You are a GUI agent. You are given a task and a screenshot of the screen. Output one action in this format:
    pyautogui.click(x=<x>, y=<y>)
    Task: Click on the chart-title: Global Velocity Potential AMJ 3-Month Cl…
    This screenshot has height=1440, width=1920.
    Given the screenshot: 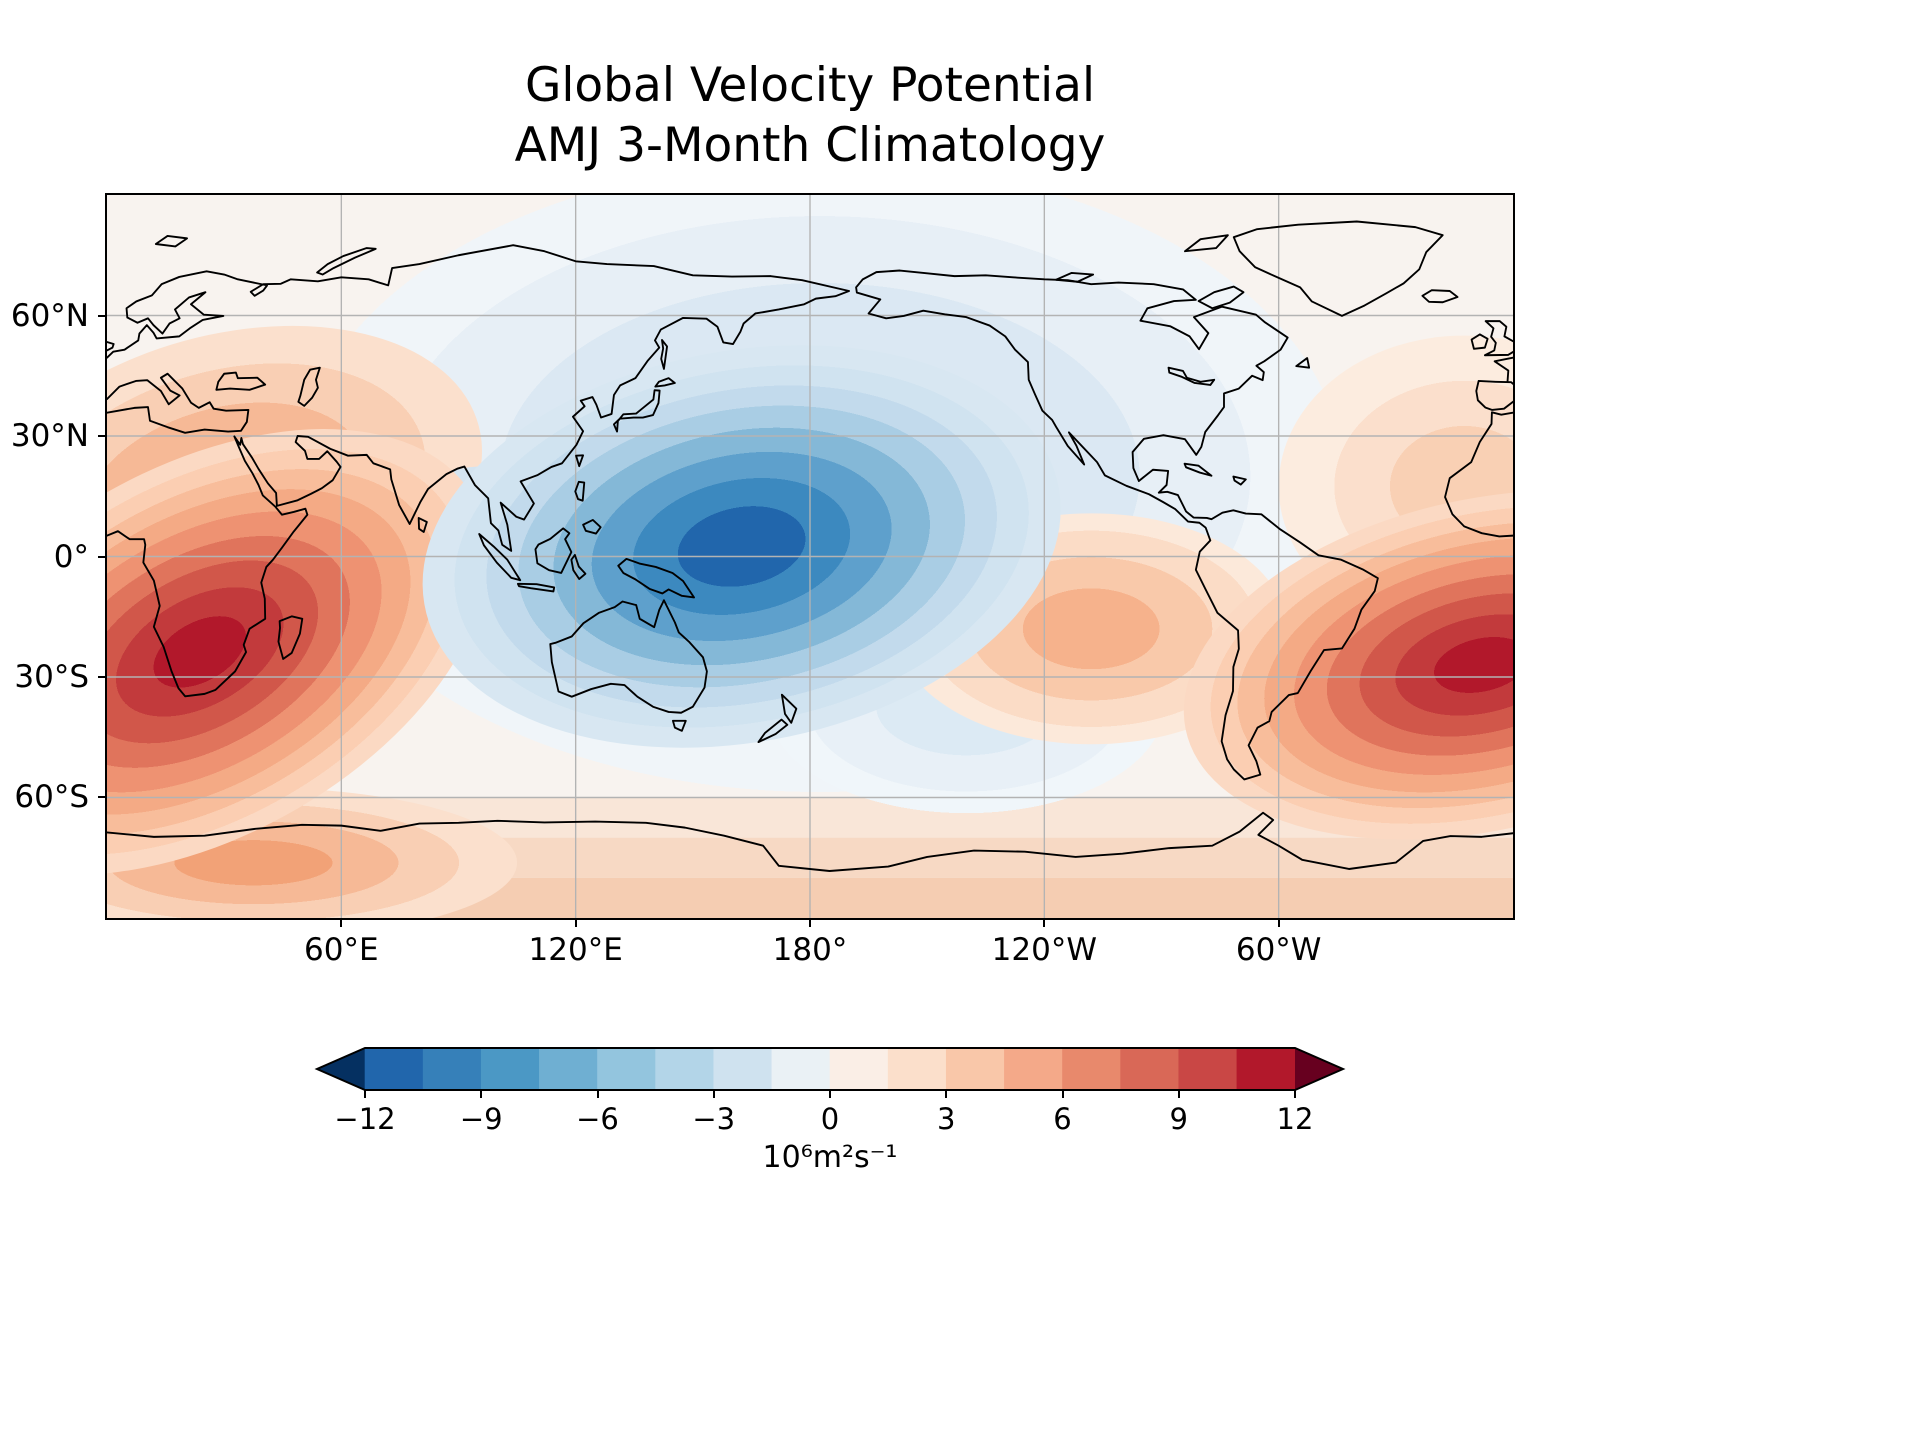 What is the action you would take?
    pyautogui.click(x=810, y=116)
    